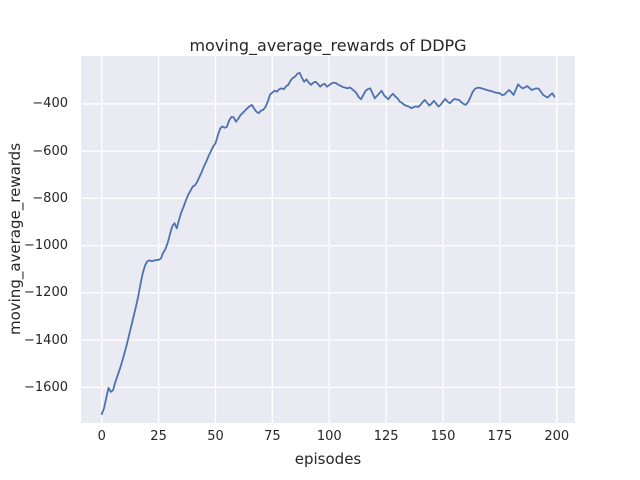 The height and width of the screenshot is (480, 640). I want to click on x-tick-label: 0, so click(101, 436).